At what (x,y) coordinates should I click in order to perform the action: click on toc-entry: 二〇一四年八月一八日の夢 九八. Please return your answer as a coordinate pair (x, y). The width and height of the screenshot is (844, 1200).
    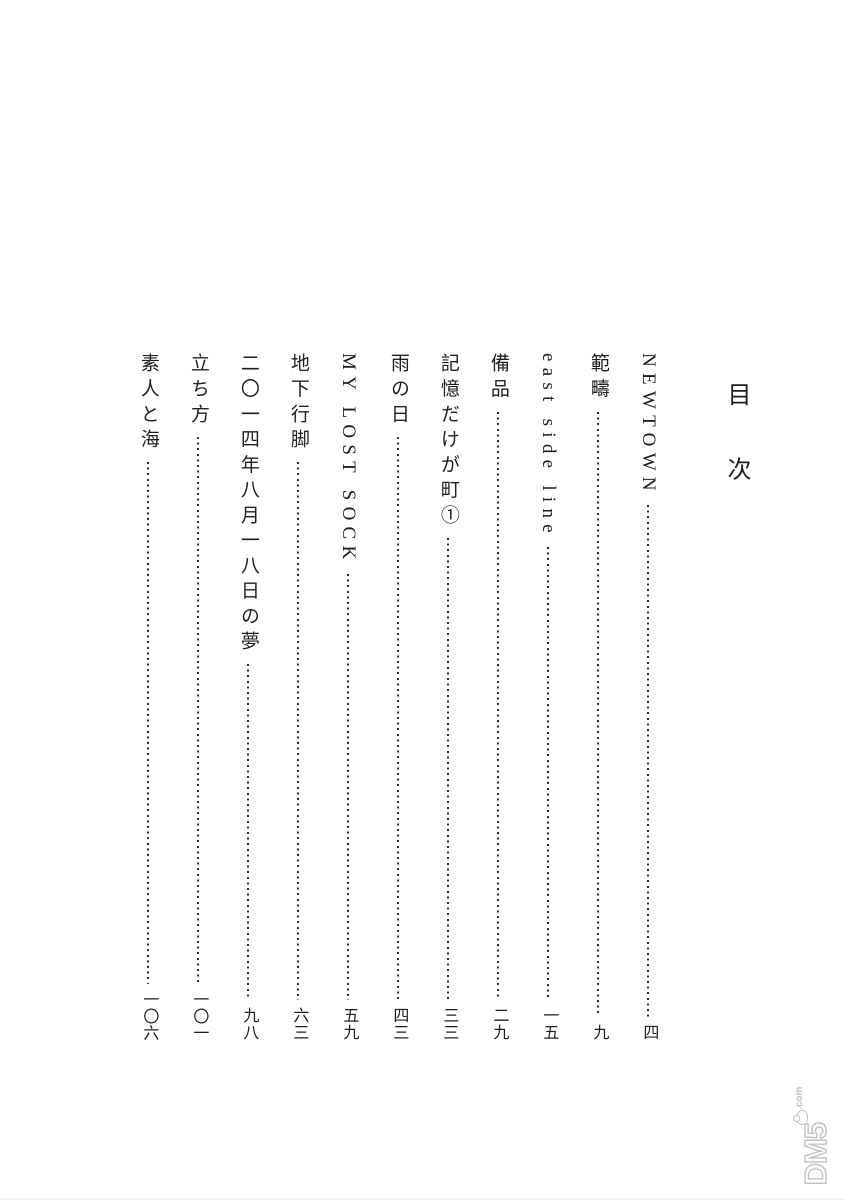
    Looking at the image, I should click on (248, 697).